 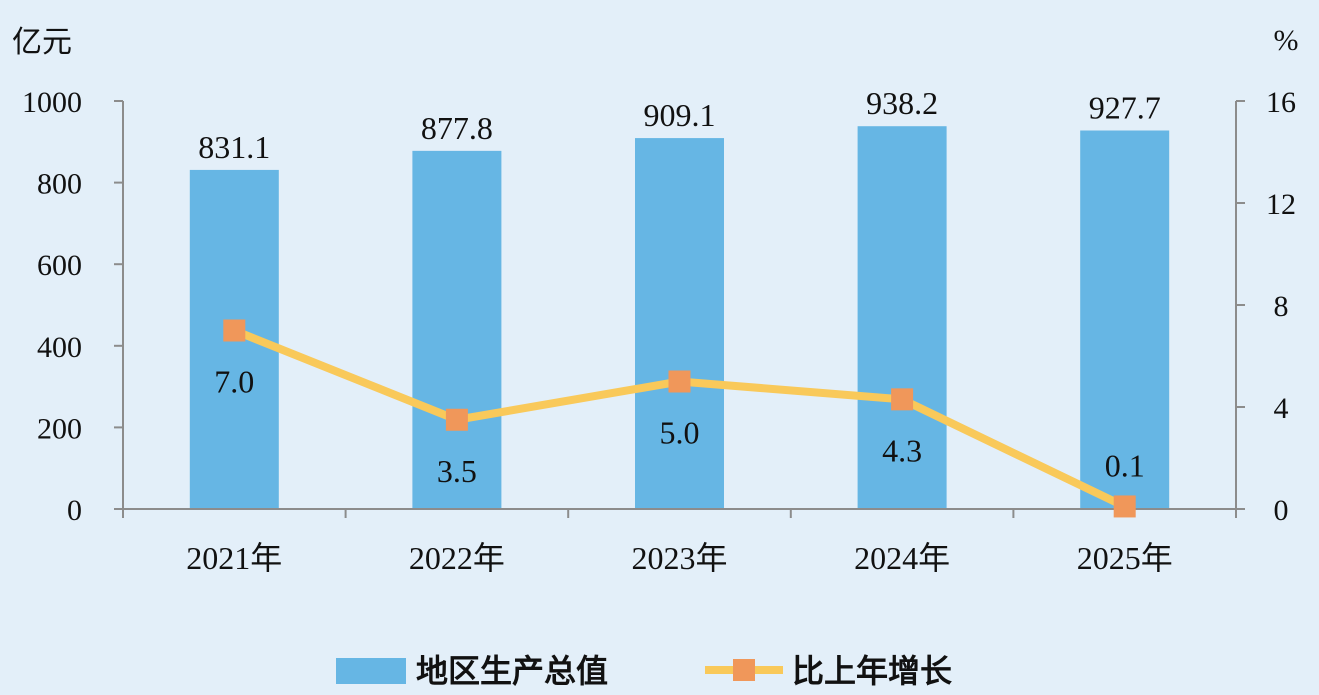 I want to click on category-label: 2025年, so click(x=1125, y=558).